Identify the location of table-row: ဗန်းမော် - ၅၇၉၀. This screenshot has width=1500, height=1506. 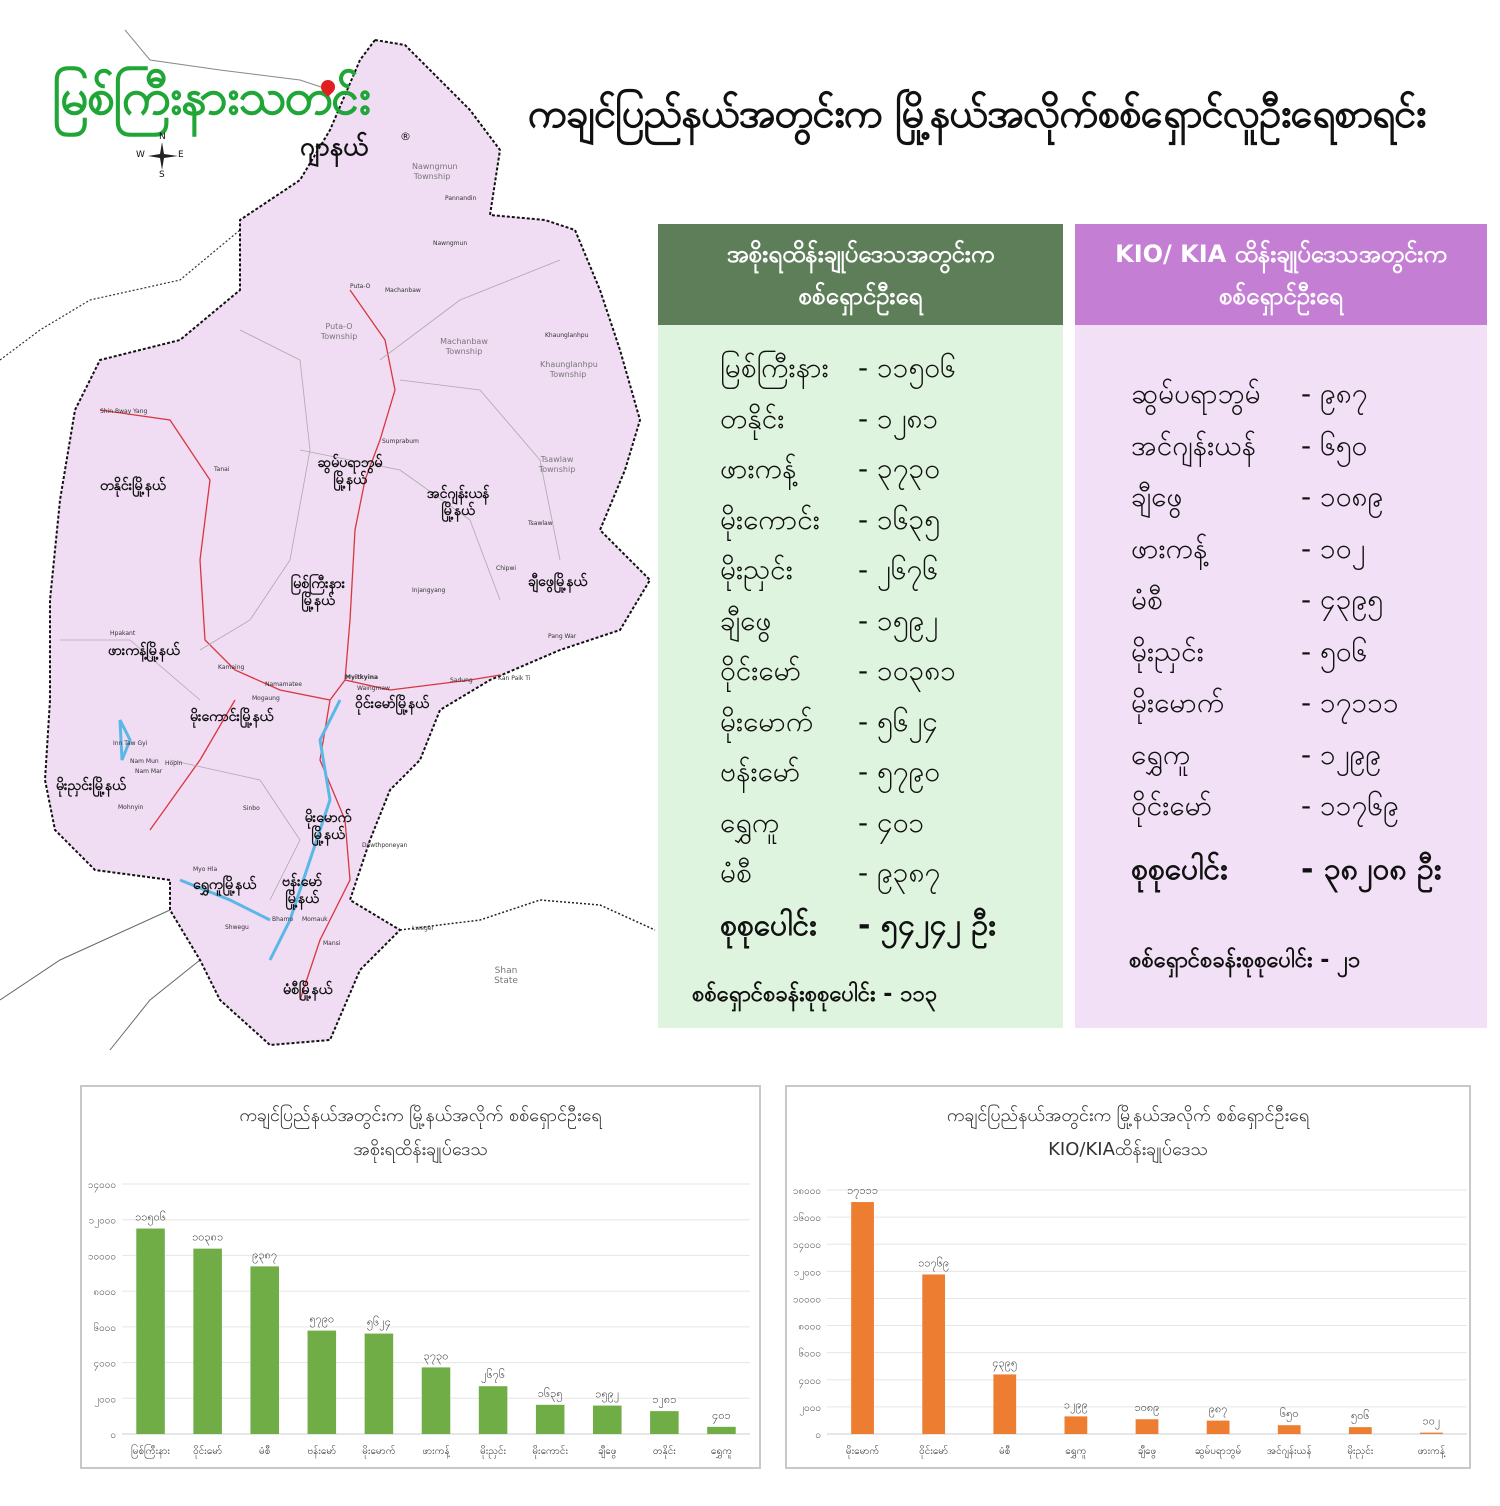
(830, 774).